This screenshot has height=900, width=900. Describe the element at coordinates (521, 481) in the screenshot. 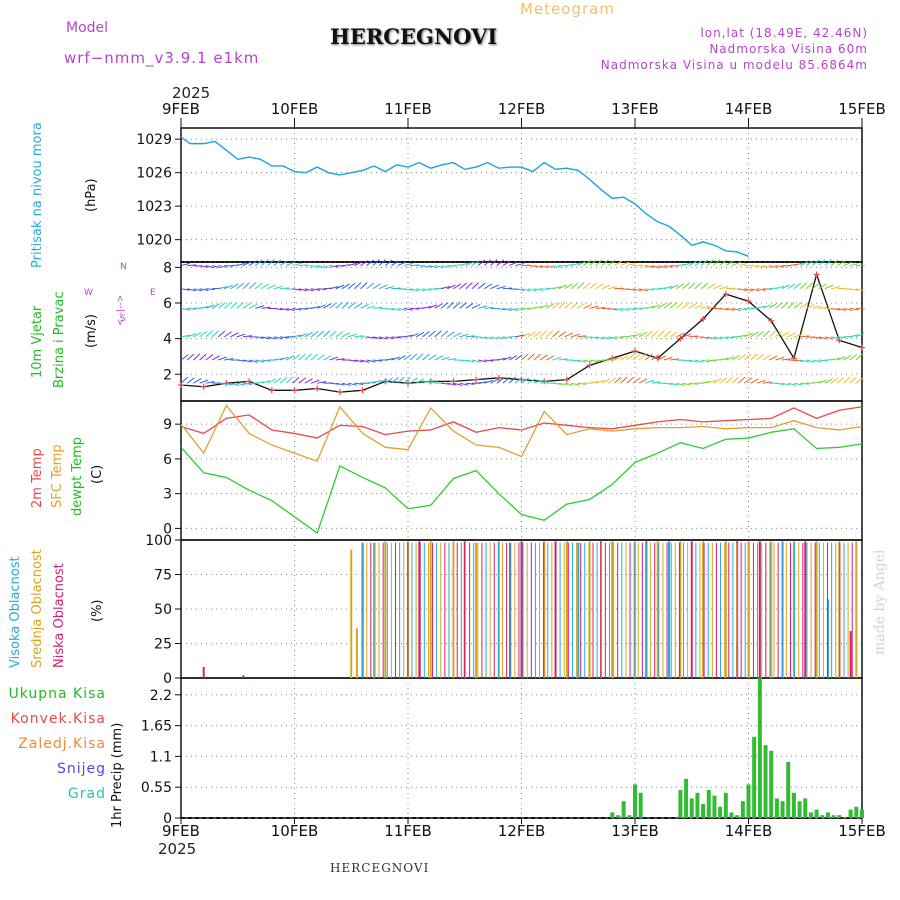

I see `dewpt-line` at that location.